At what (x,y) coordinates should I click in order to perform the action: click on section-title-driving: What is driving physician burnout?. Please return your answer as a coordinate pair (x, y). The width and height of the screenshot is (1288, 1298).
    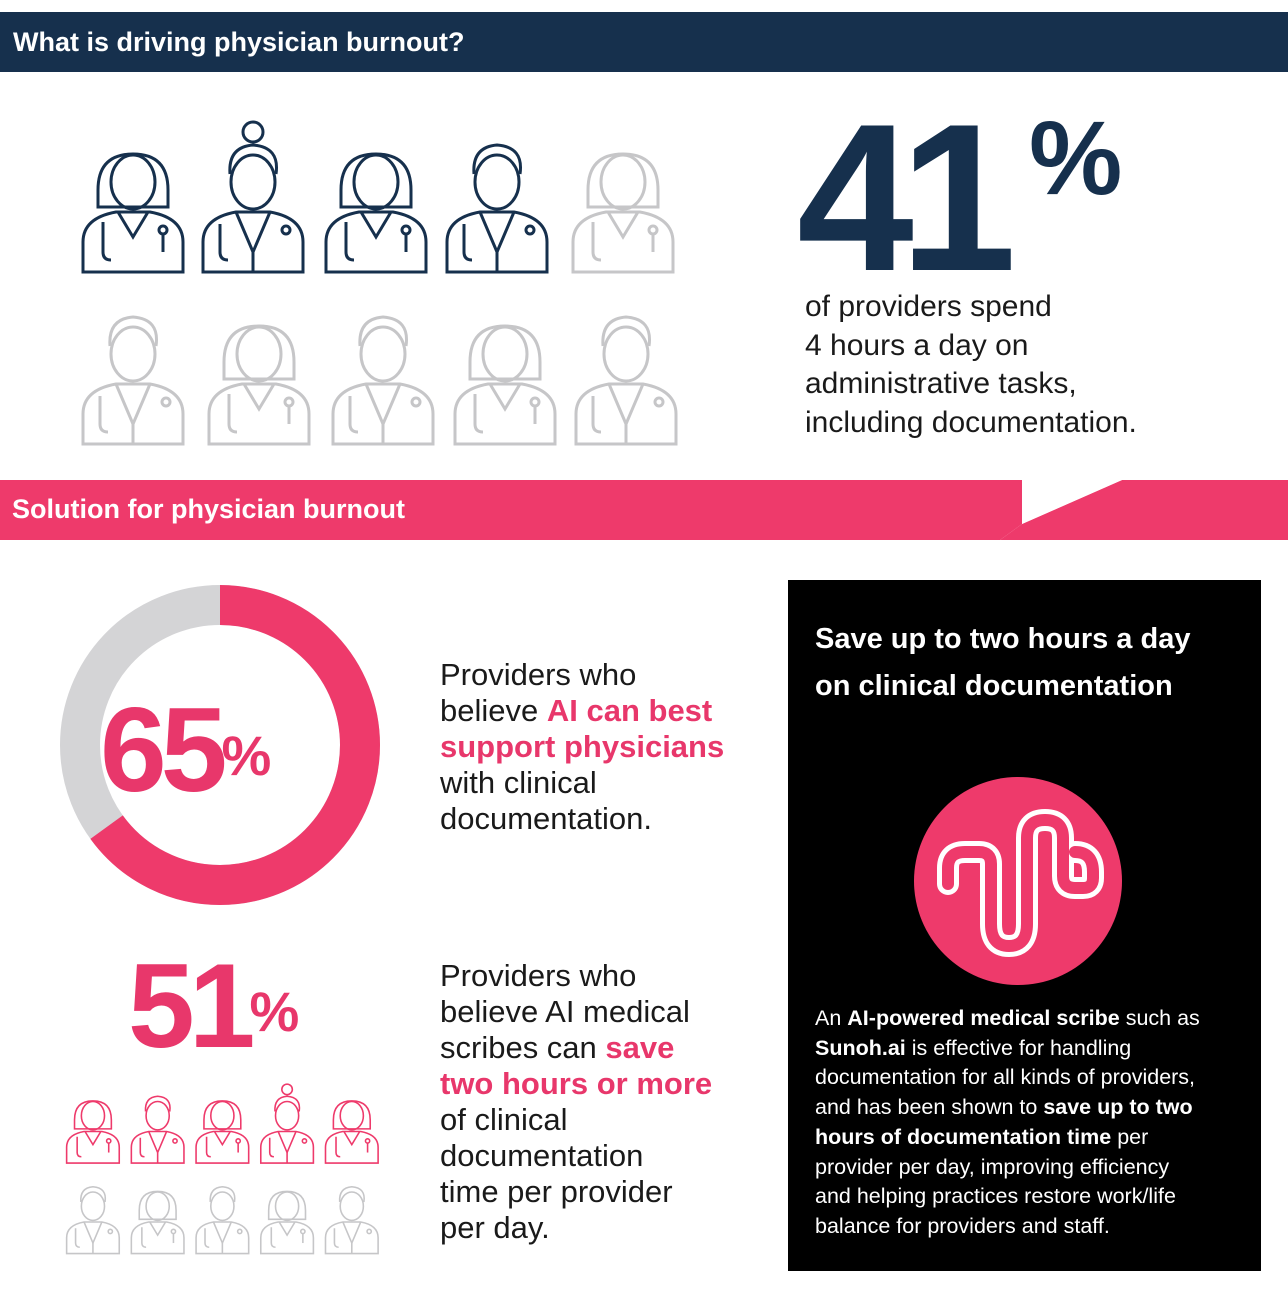
    Looking at the image, I should click on (239, 42).